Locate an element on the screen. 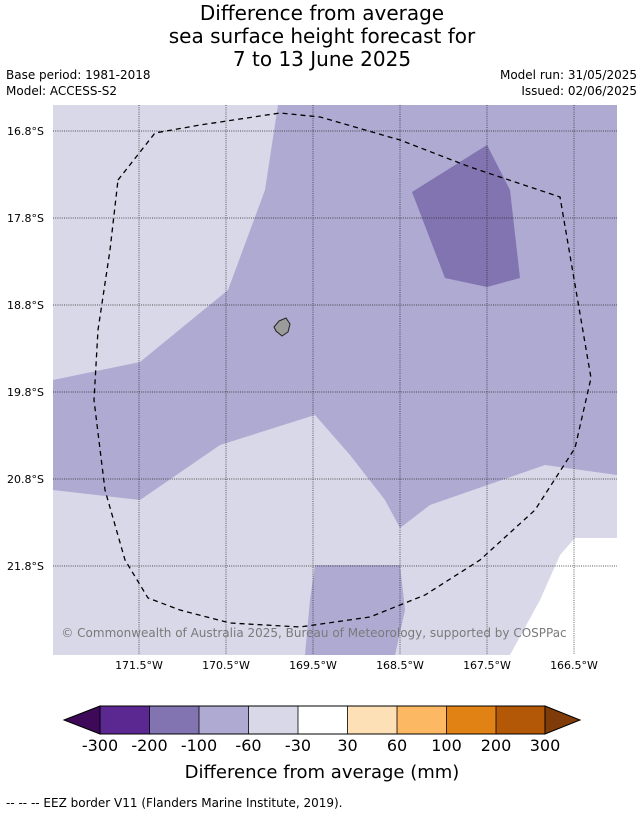 Image resolution: width=644 pixels, height=816 pixels. colorbar-tick-label: -30 is located at coordinates (298, 745).